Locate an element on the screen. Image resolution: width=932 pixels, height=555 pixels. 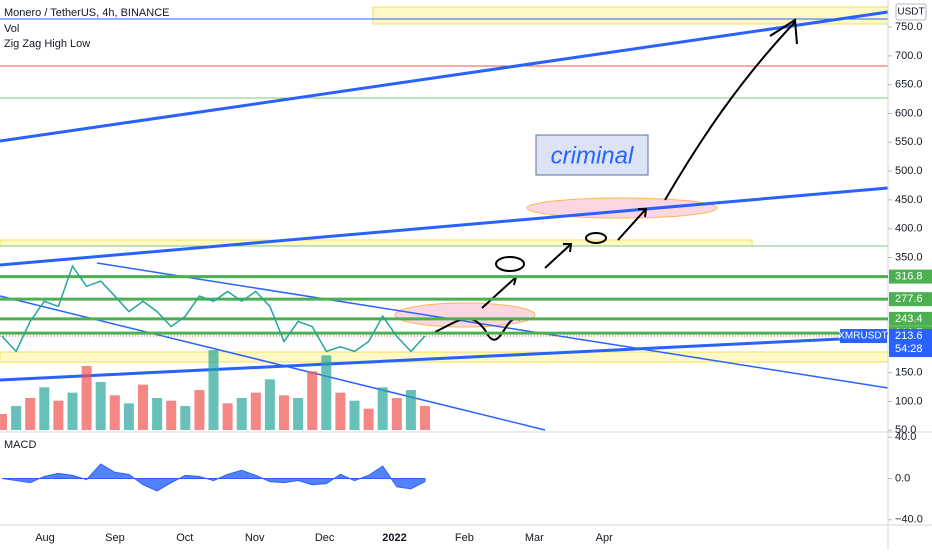
y-tick-label: 500.0 is located at coordinates (909, 171).